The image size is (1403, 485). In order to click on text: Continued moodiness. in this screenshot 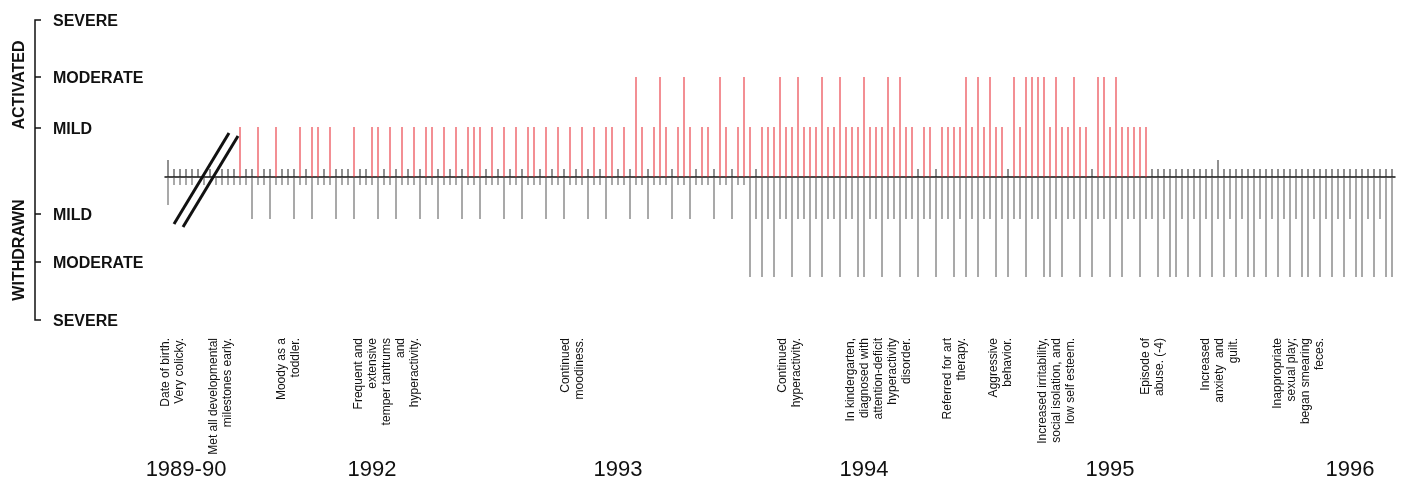, I will do `click(572, 369)`.